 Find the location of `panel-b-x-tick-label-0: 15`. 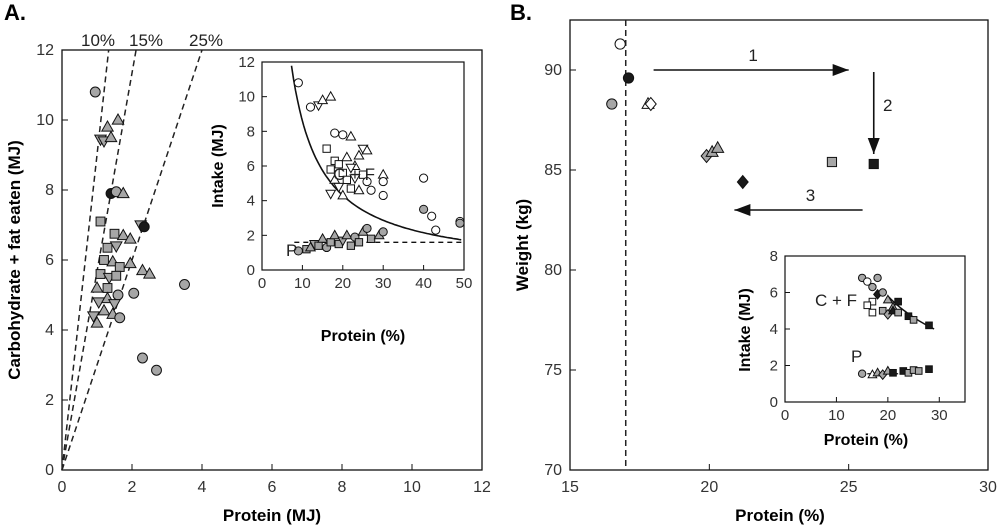

panel-b-x-tick-label-0: 15 is located at coordinates (570, 487).